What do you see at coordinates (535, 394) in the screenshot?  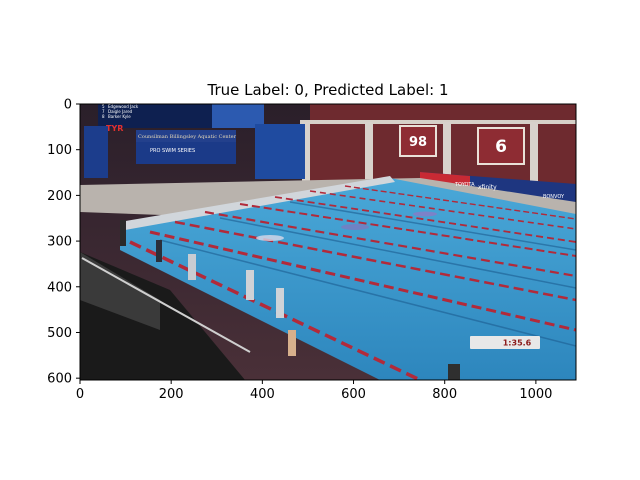 I see `x-tick-label: 1000` at bounding box center [535, 394].